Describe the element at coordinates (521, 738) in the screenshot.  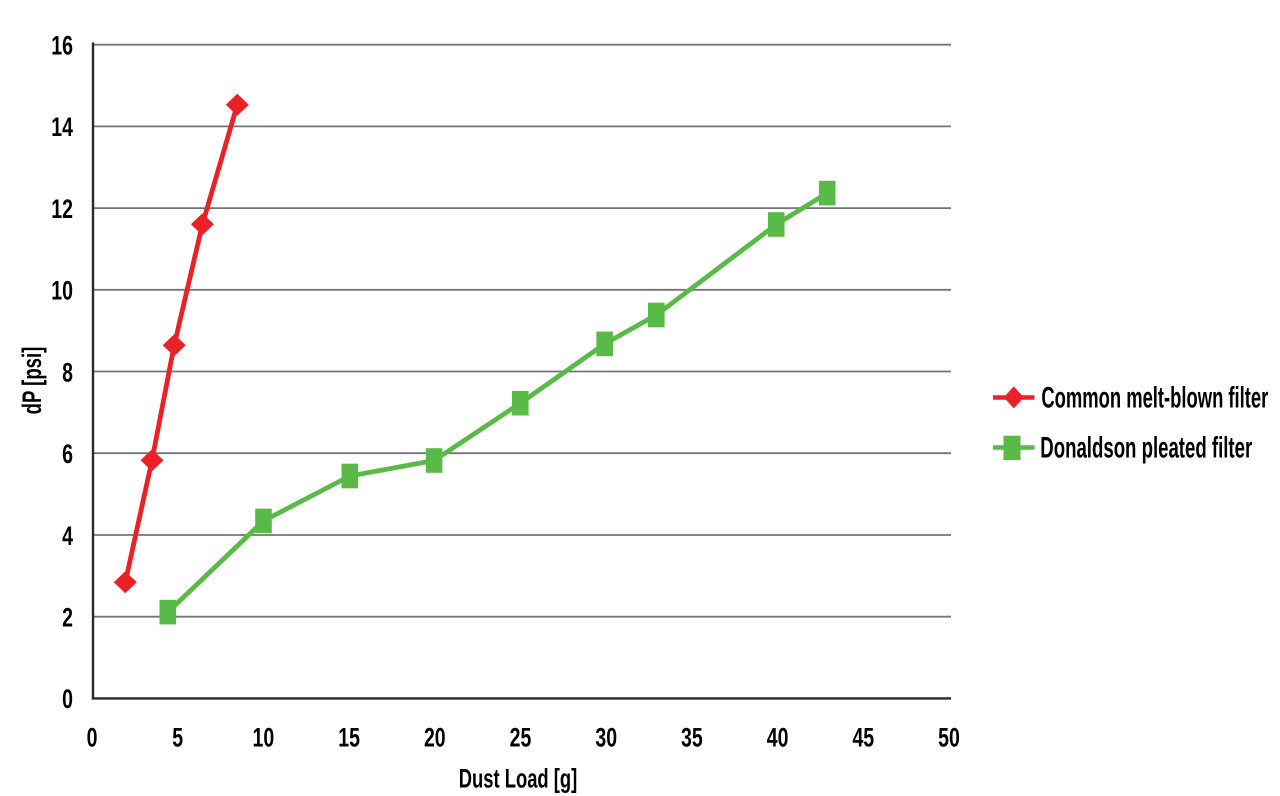
I see `svg-text: 25` at that location.